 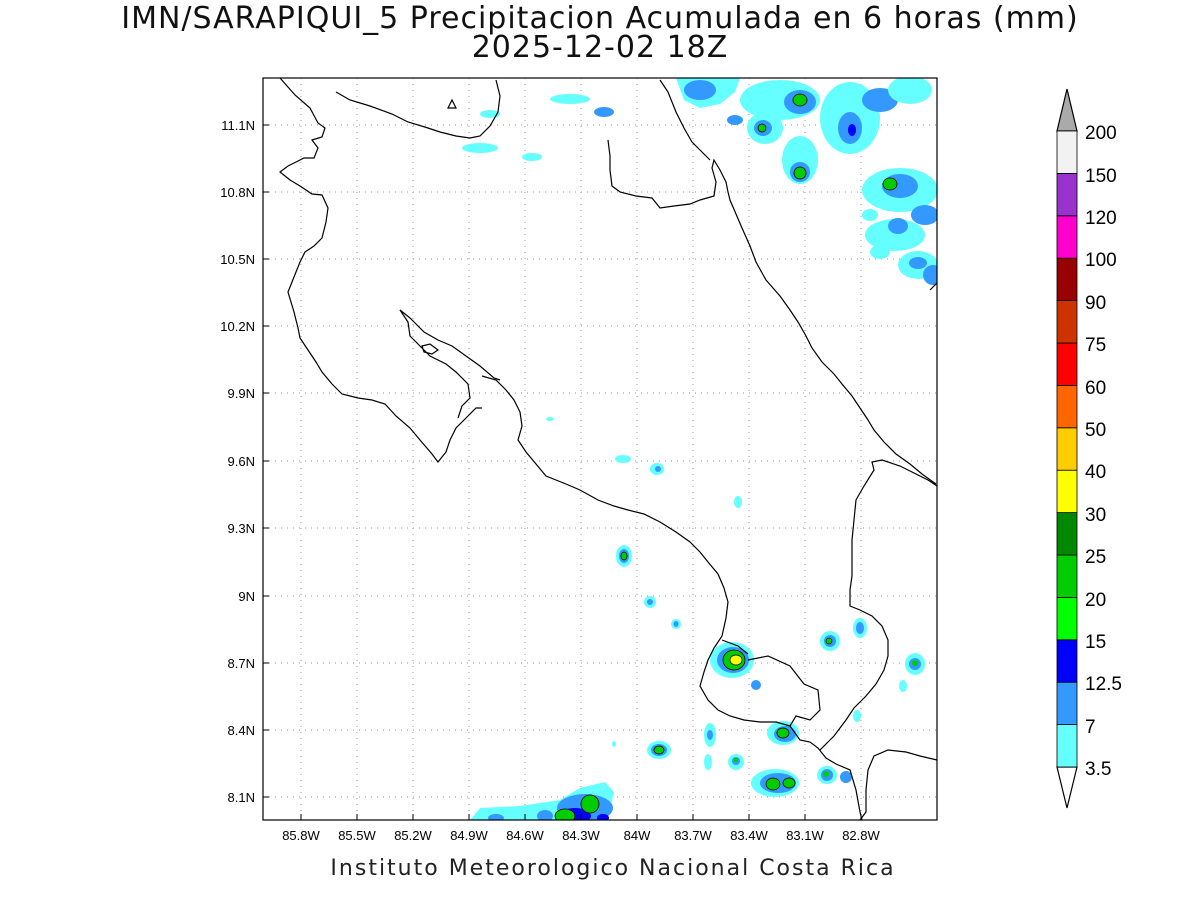 What do you see at coordinates (1090, 727) in the screenshot?
I see `colorbar-label: 7` at bounding box center [1090, 727].